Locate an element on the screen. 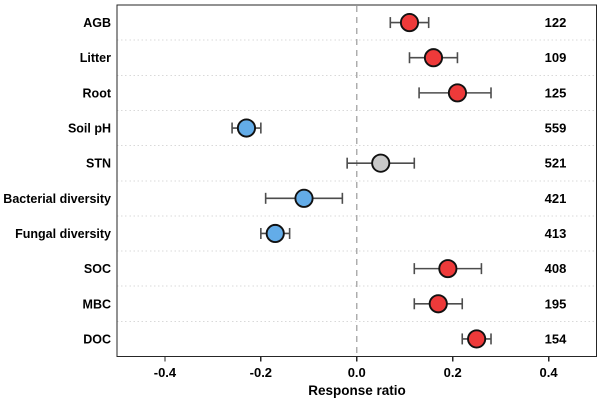 The image size is (600, 403). x-tick-label: 0.4 is located at coordinates (549, 372).